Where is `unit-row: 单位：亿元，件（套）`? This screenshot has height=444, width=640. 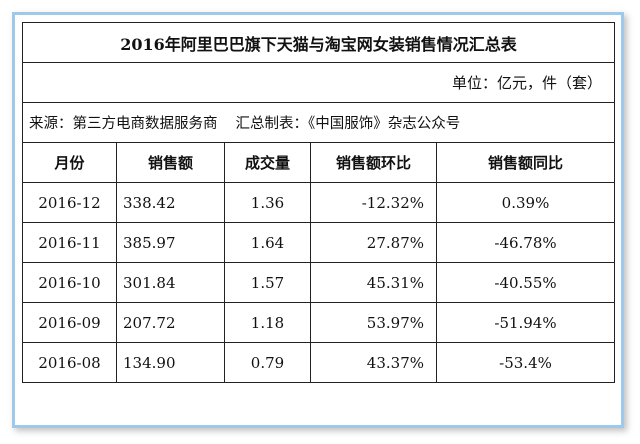 unit-row: 单位：亿元，件（套） is located at coordinates (318, 82).